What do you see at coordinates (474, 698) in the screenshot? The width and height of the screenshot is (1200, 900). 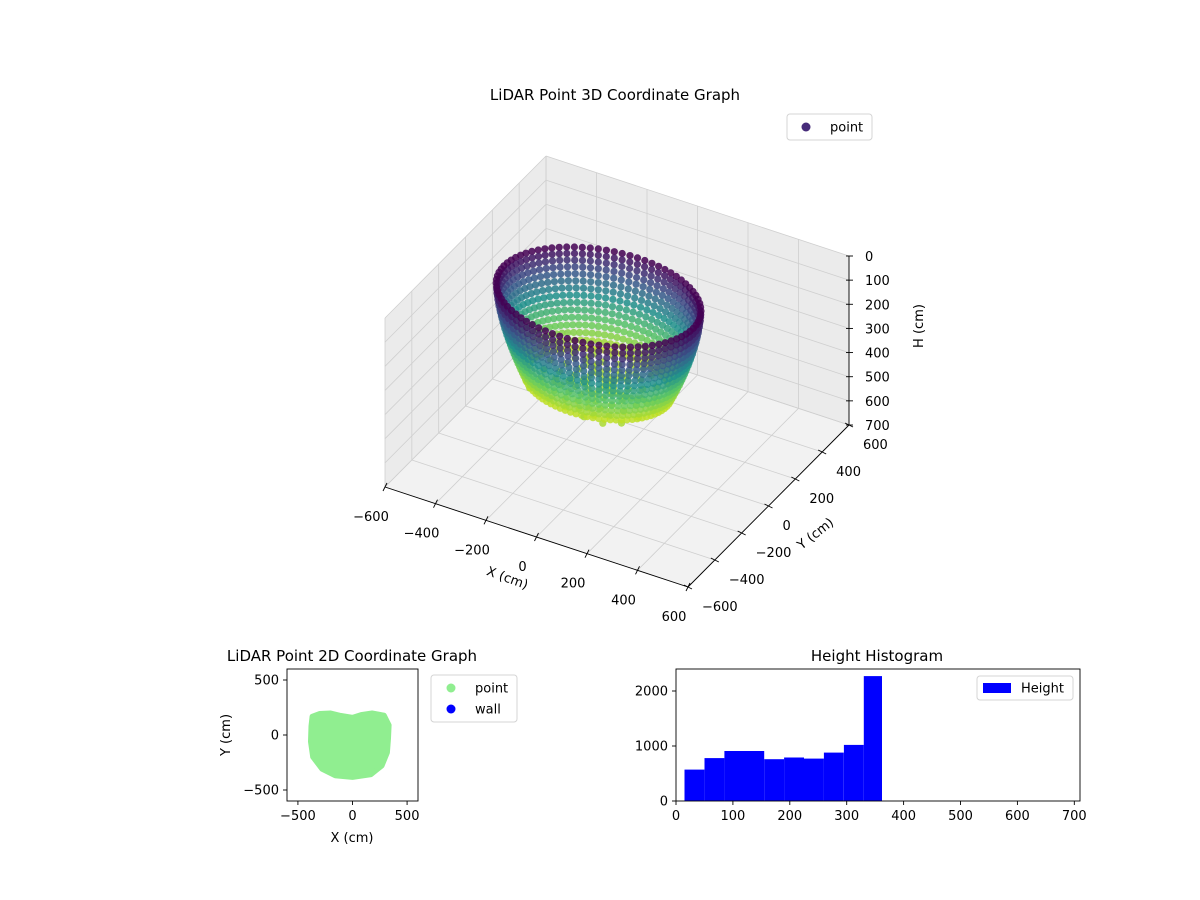 I see `plot-2d-legend: point wall` at bounding box center [474, 698].